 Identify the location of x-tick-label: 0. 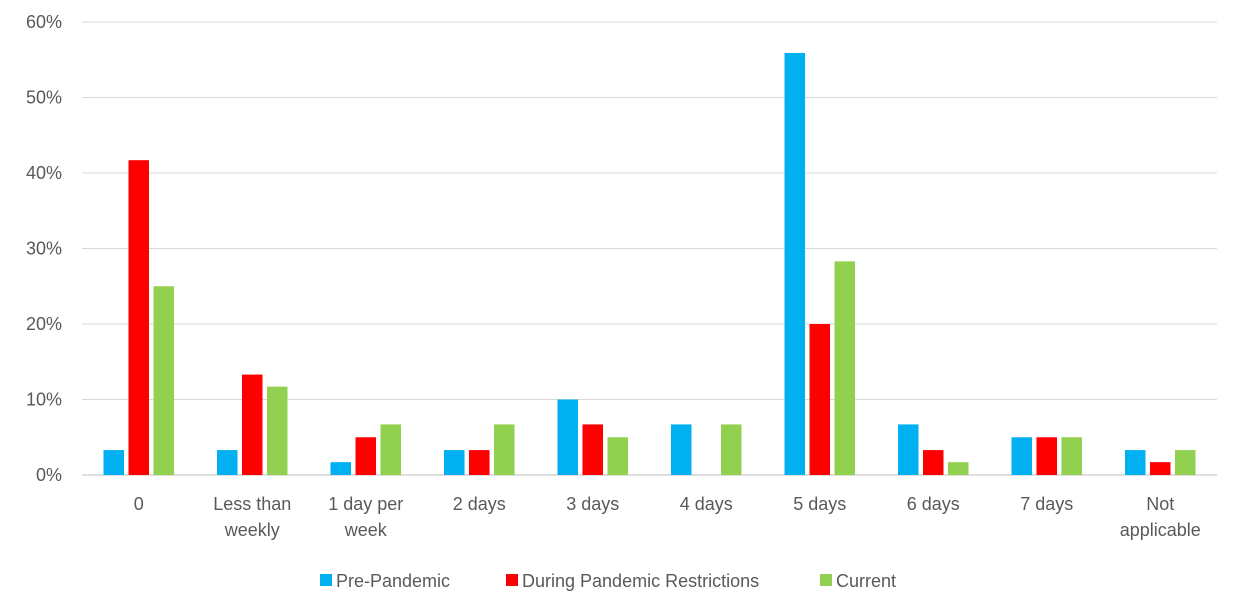
(139, 504).